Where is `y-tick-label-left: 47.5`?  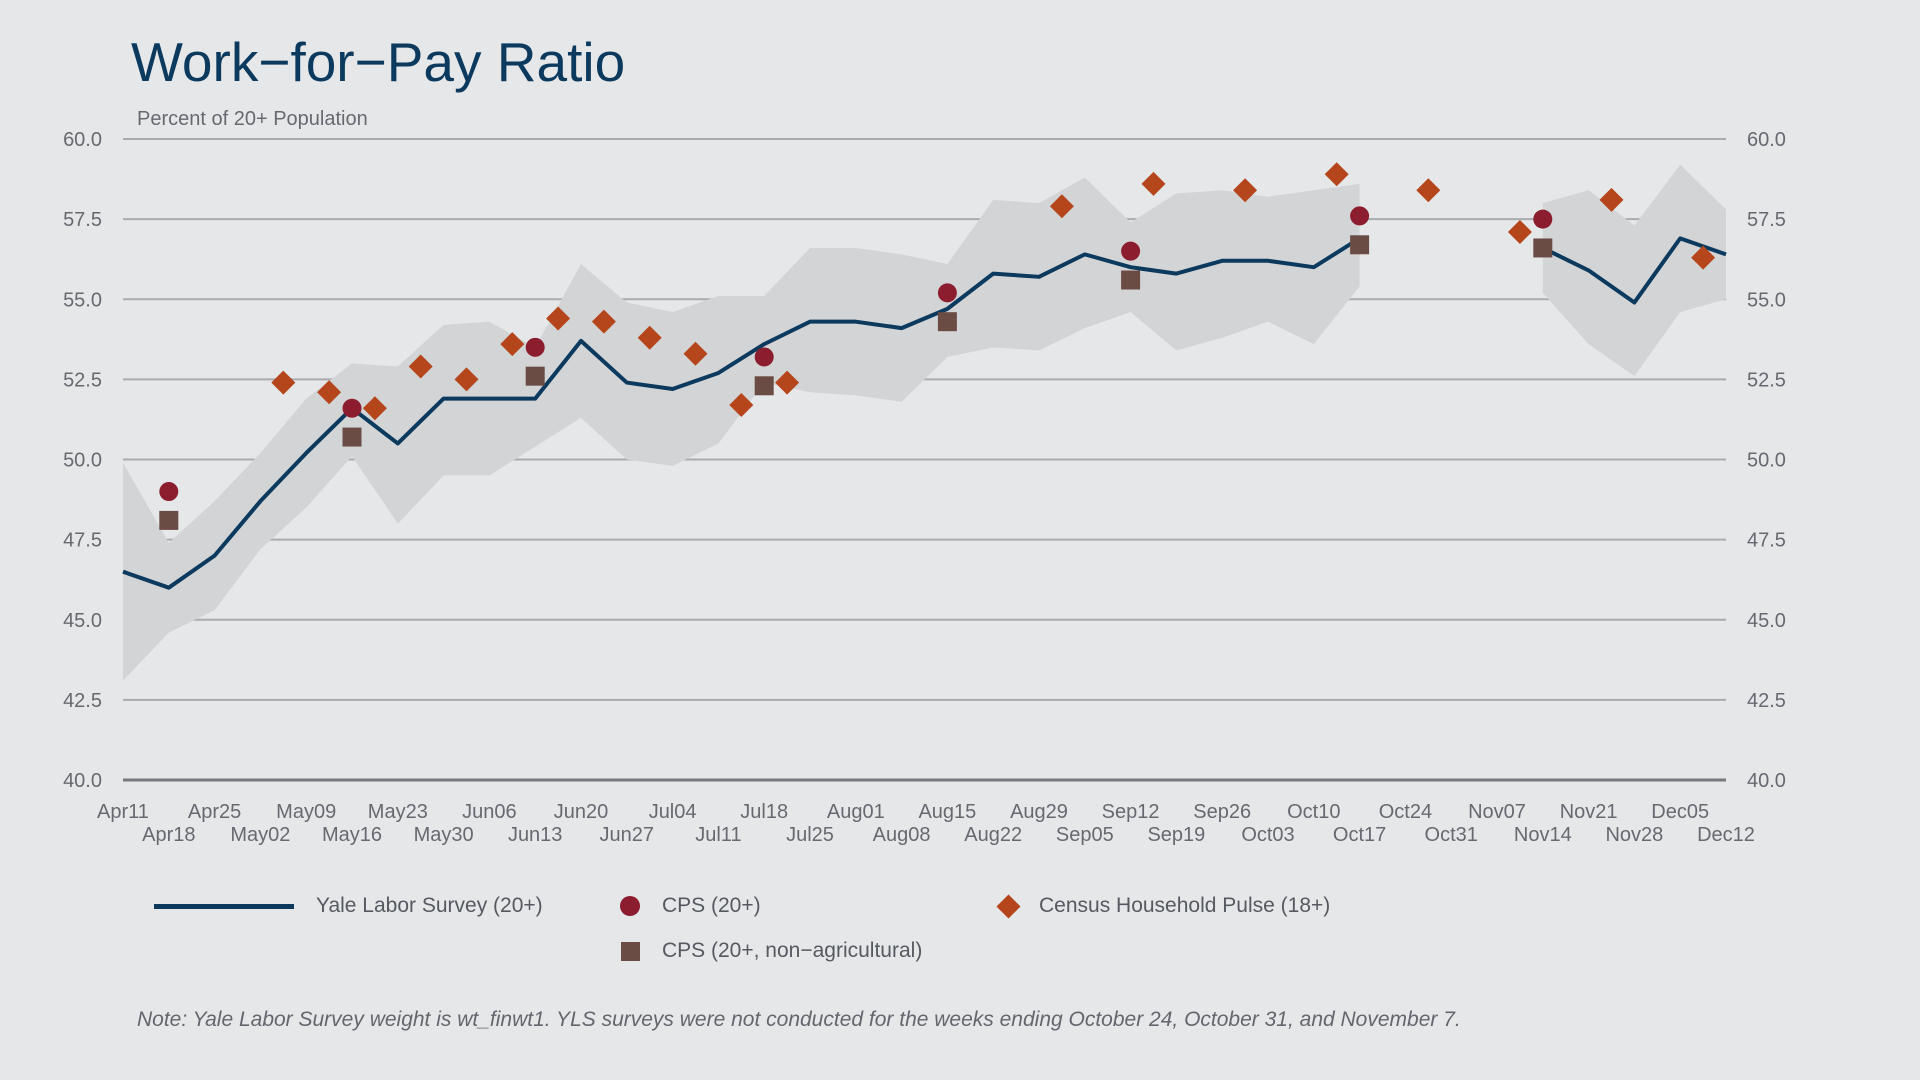
y-tick-label-left: 47.5 is located at coordinates (82, 541).